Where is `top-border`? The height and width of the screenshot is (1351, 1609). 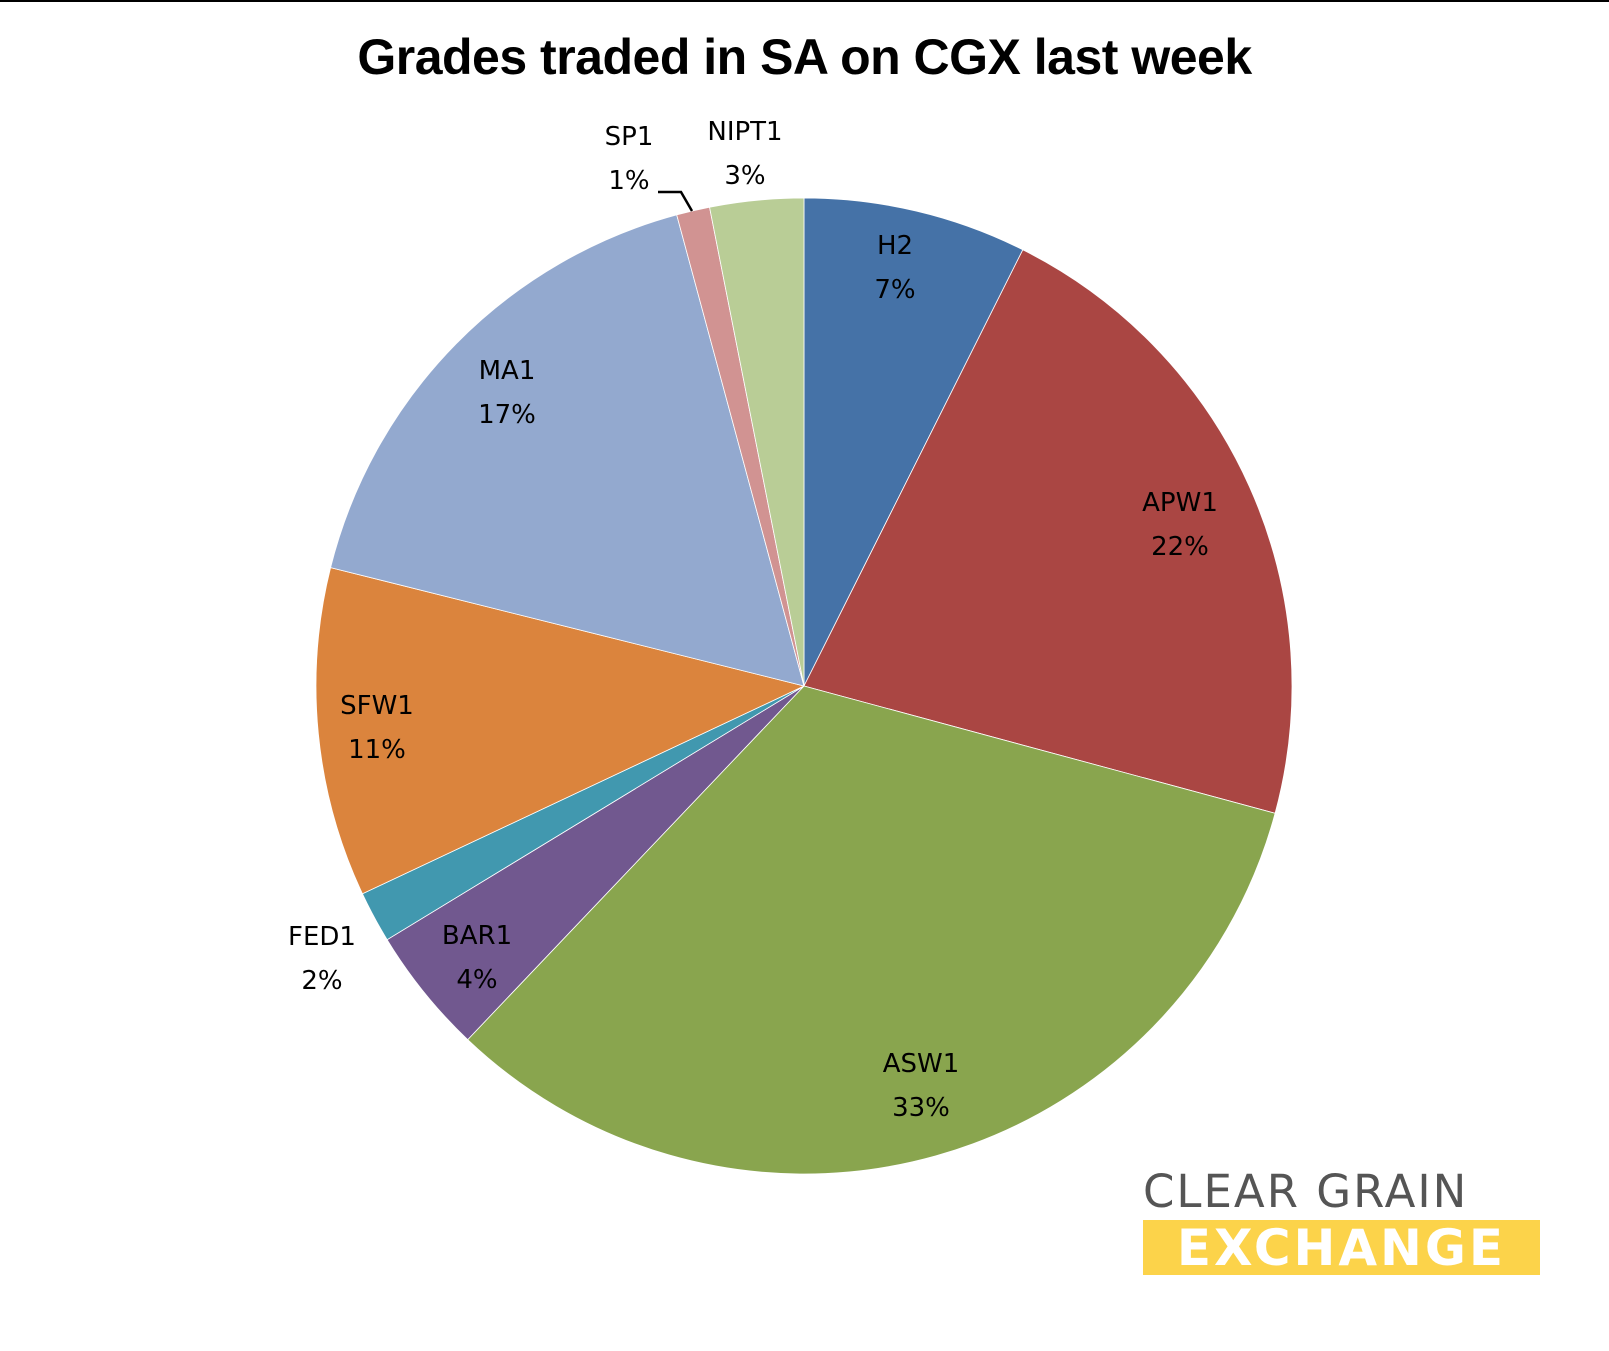 top-border is located at coordinates (804, 1).